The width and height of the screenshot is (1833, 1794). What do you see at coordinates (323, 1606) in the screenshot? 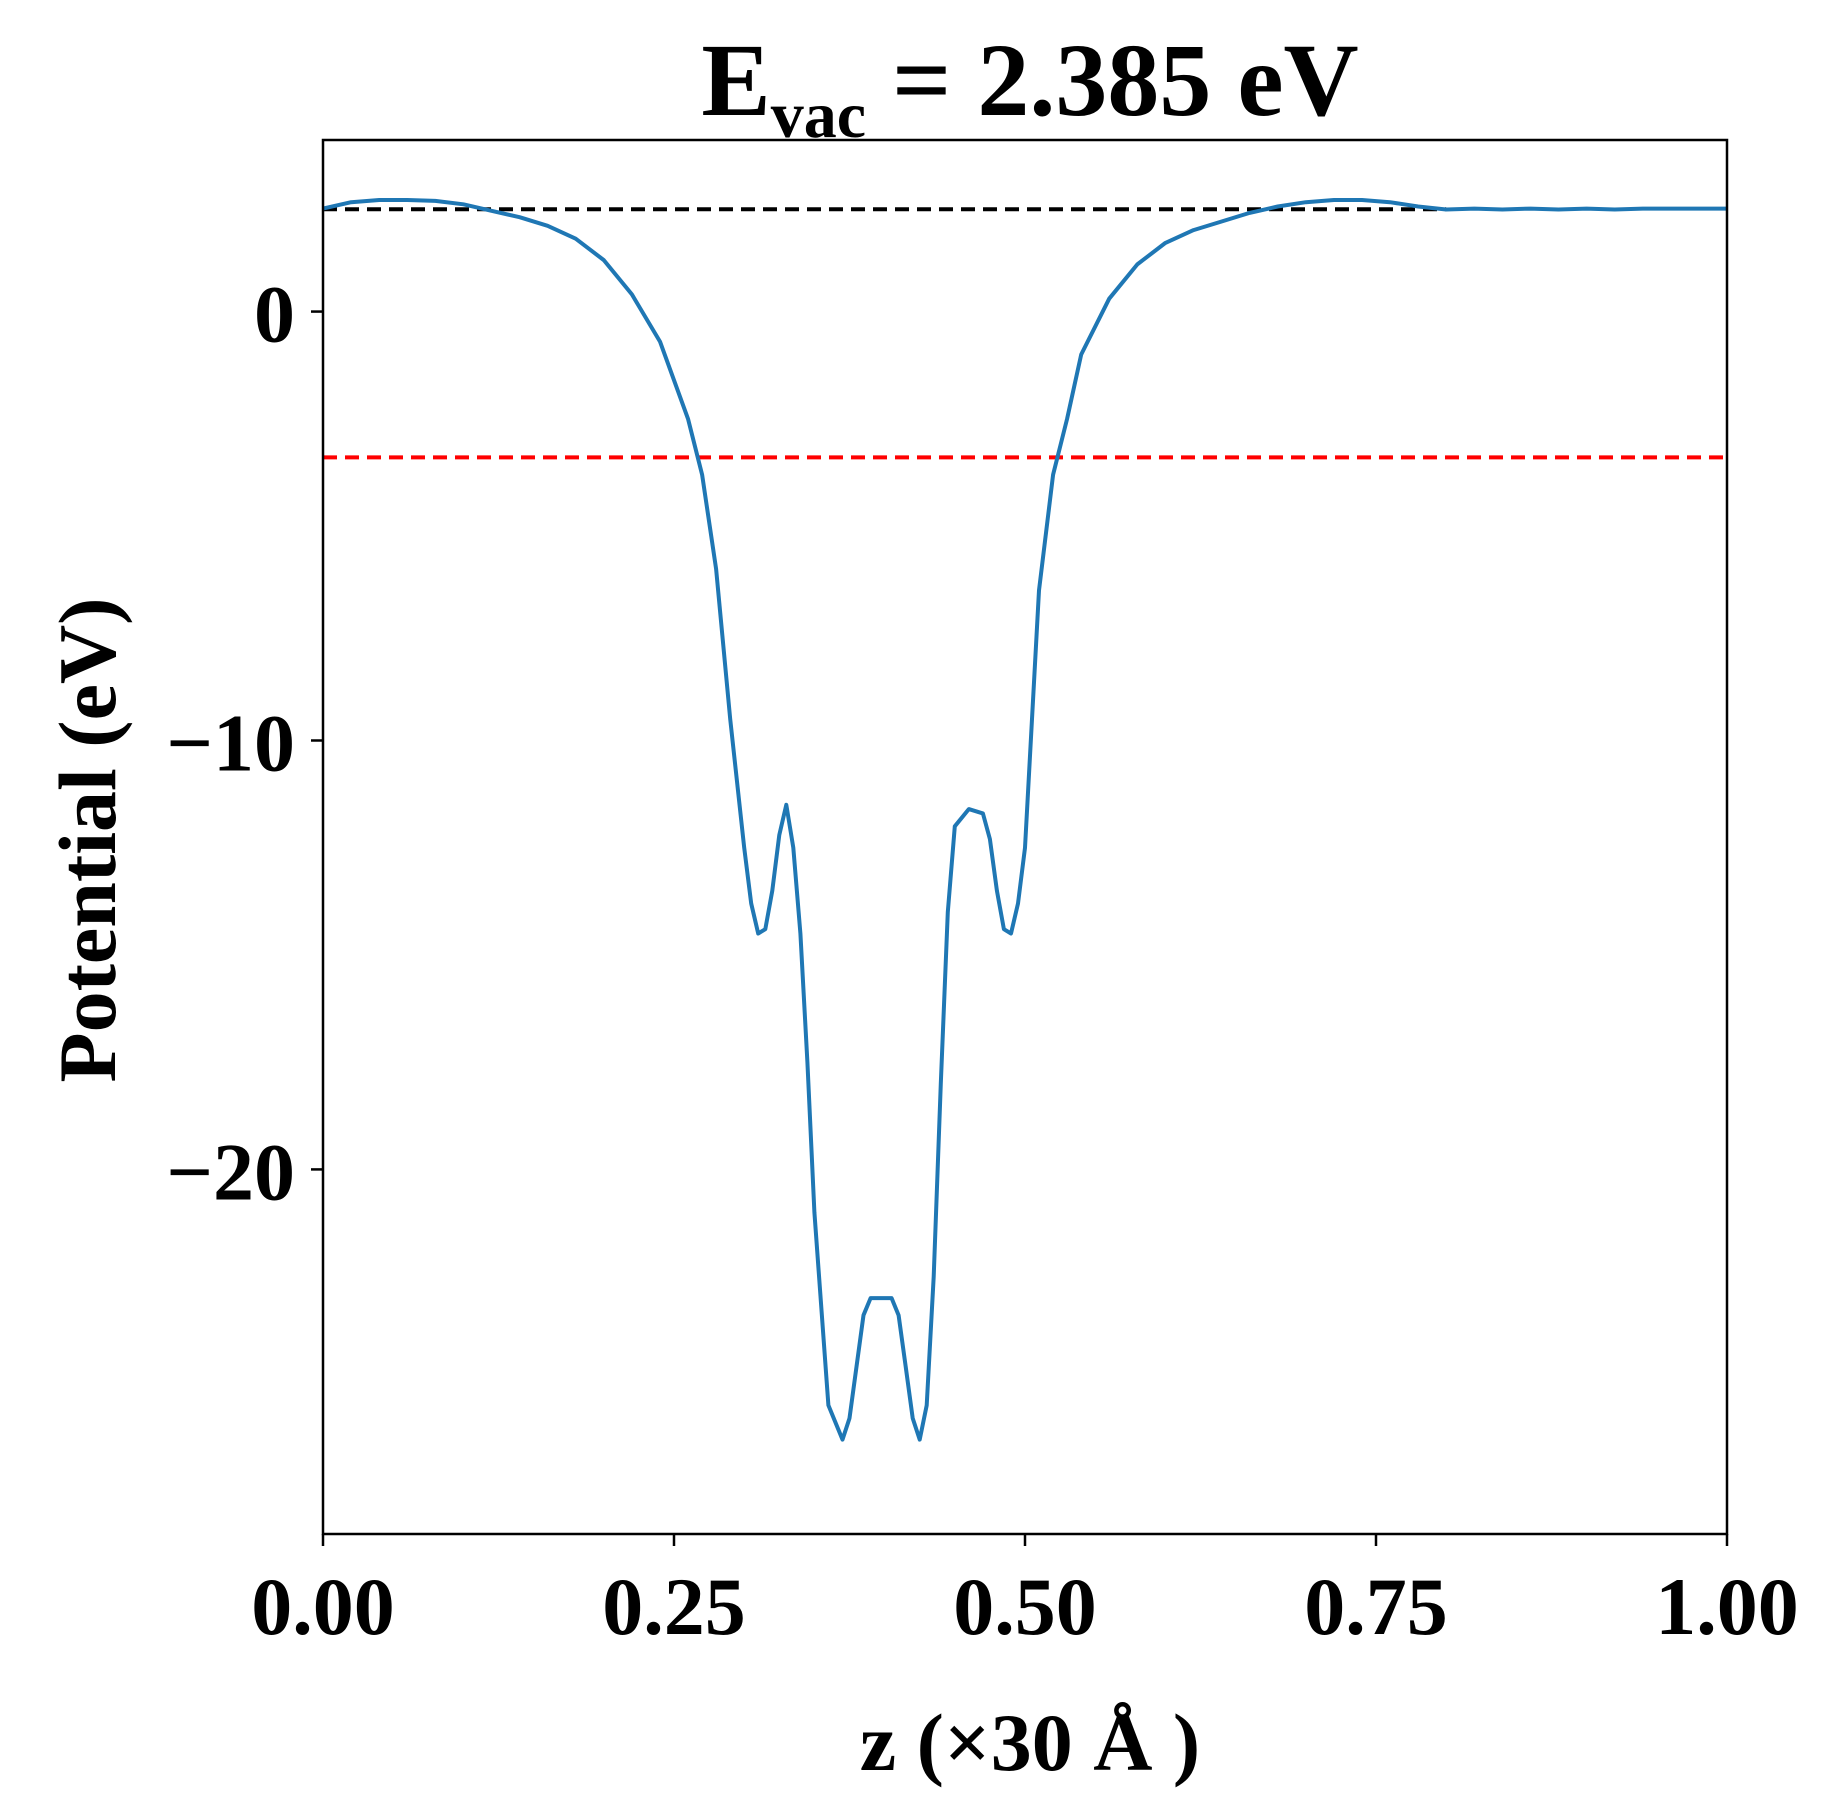
I see `x-tick-label-0: 0.00` at bounding box center [323, 1606].